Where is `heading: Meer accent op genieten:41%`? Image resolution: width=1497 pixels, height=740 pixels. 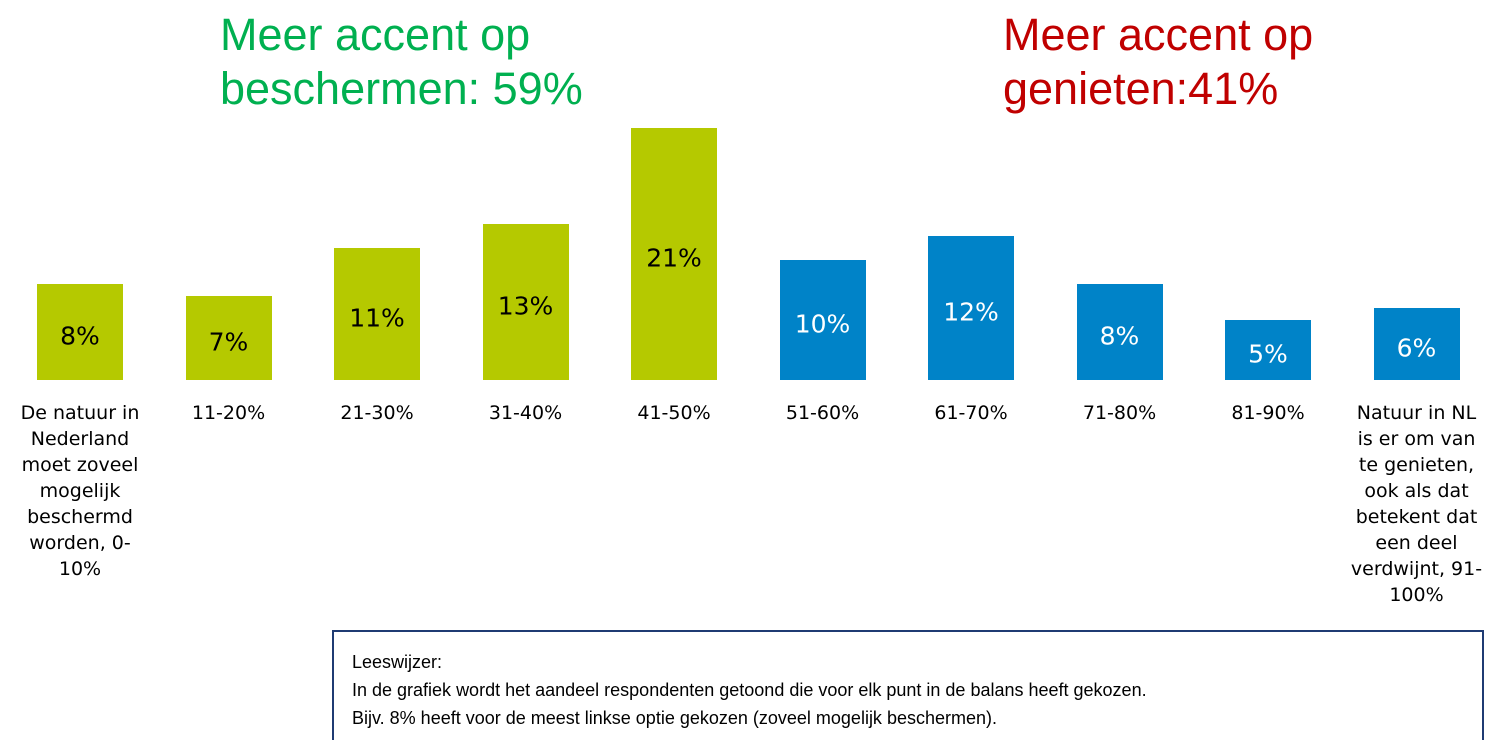 heading: Meer accent op genieten:41% is located at coordinates (1158, 62).